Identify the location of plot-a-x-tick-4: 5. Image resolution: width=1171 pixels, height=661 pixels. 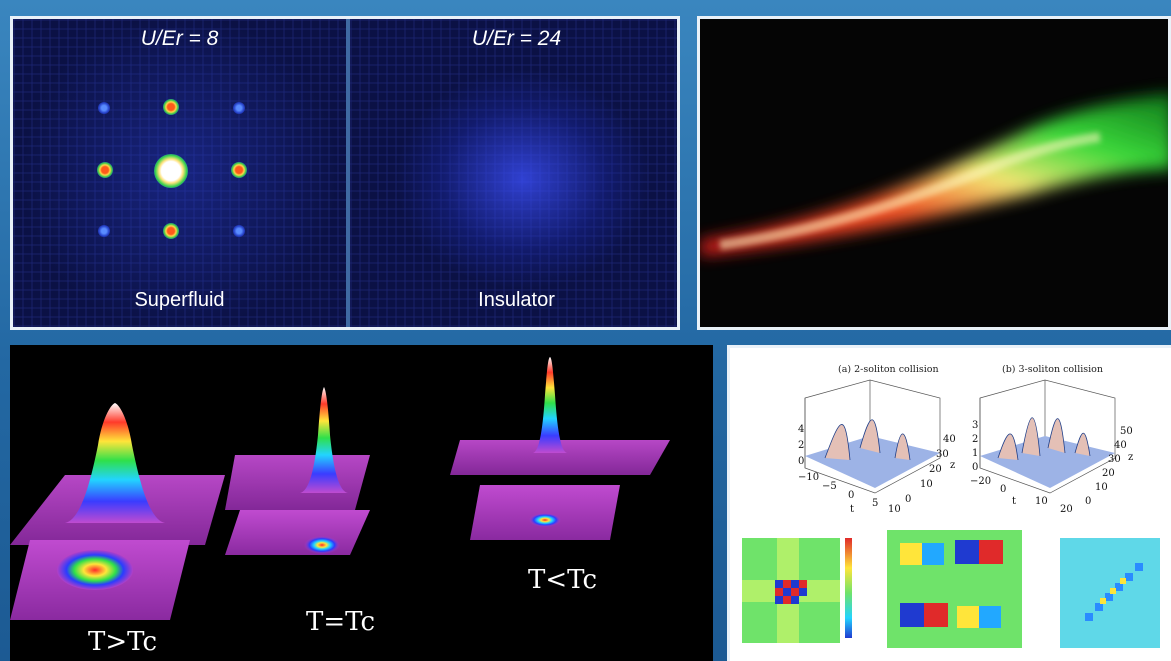
(875, 503).